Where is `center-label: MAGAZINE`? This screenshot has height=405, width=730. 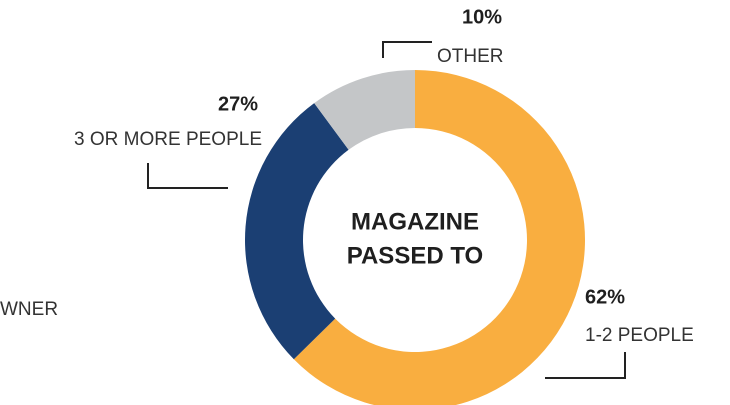 center-label: MAGAZINE is located at coordinates (415, 221).